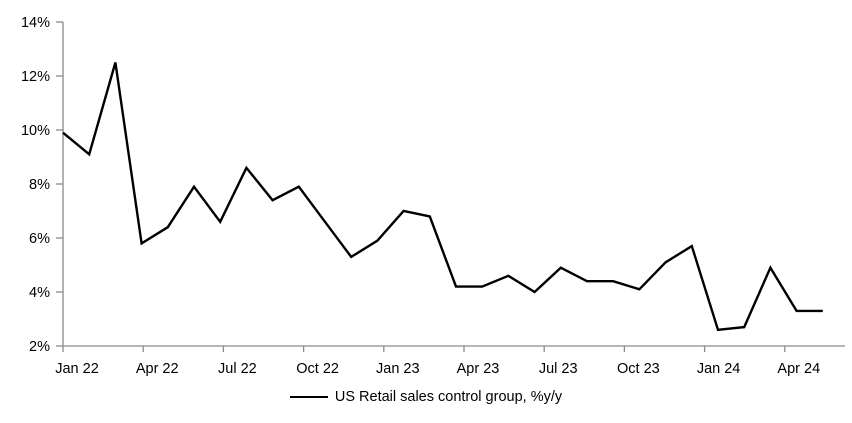  I want to click on y-tick-label: 12%, so click(35, 77).